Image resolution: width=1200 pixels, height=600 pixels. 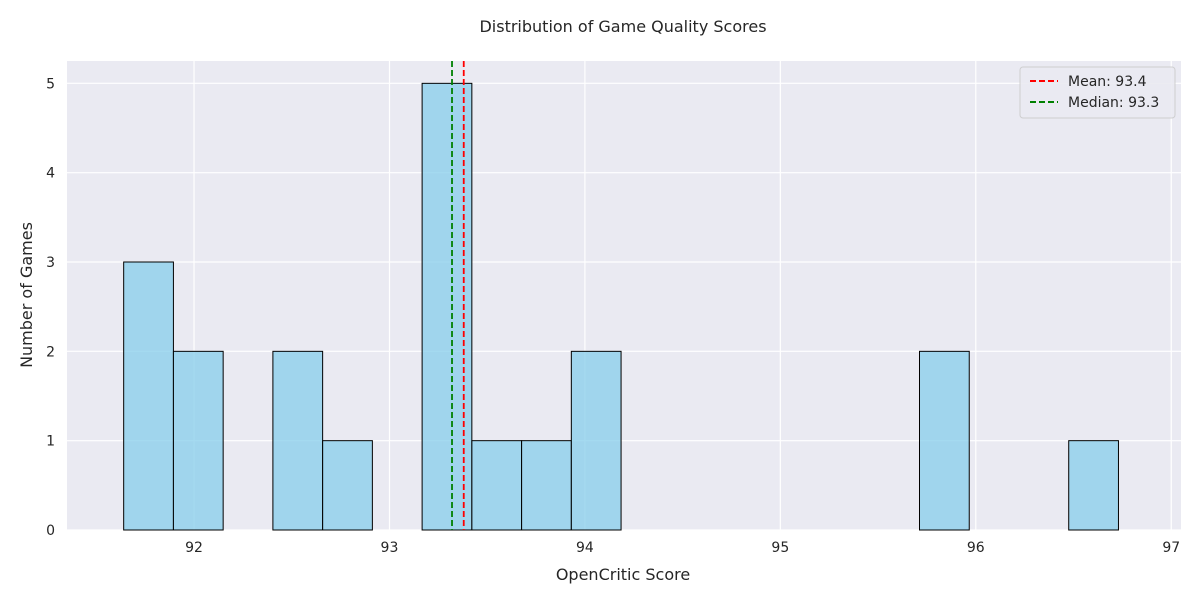 I want to click on y-tick-label-4: 4, so click(x=50, y=174).